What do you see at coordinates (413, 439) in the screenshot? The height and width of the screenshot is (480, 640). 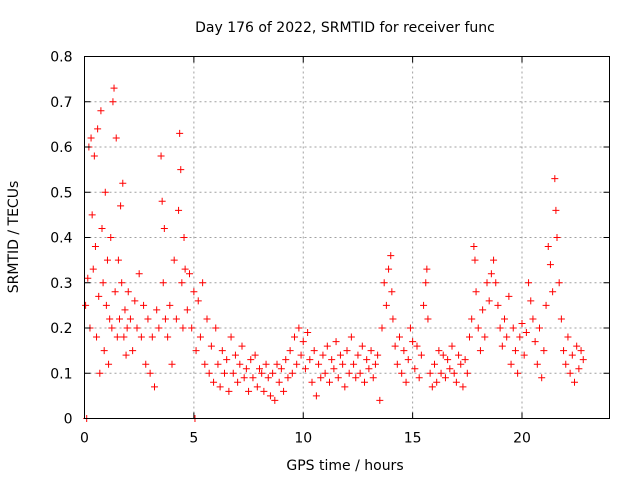 I see `x-tick-label: 15` at bounding box center [413, 439].